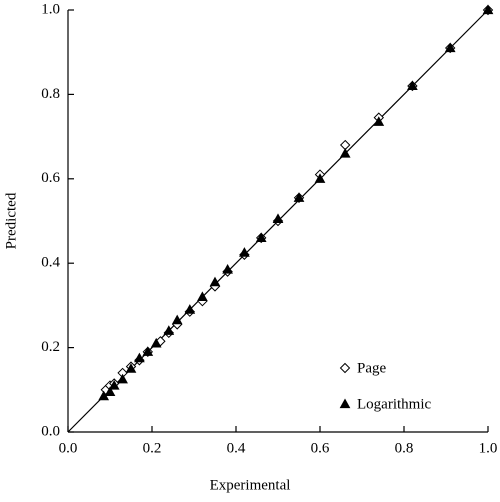 The width and height of the screenshot is (500, 502). Describe the element at coordinates (394, 404) in the screenshot. I see `legend-label: Logarithmic` at that location.